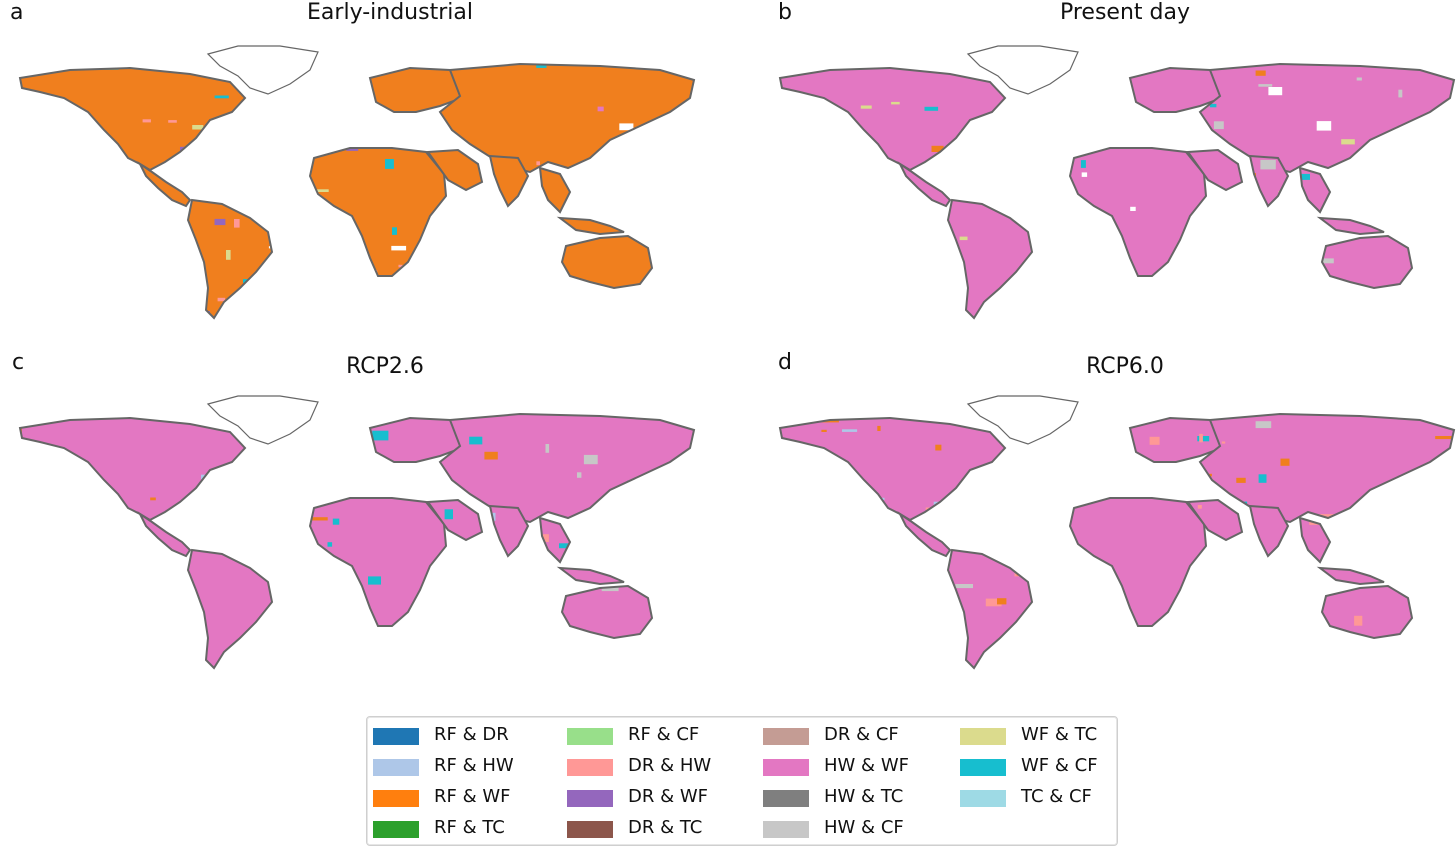 Image resolution: width=1456 pixels, height=849 pixels. What do you see at coordinates (785, 12) in the screenshot?
I see `panel-letter: b` at bounding box center [785, 12].